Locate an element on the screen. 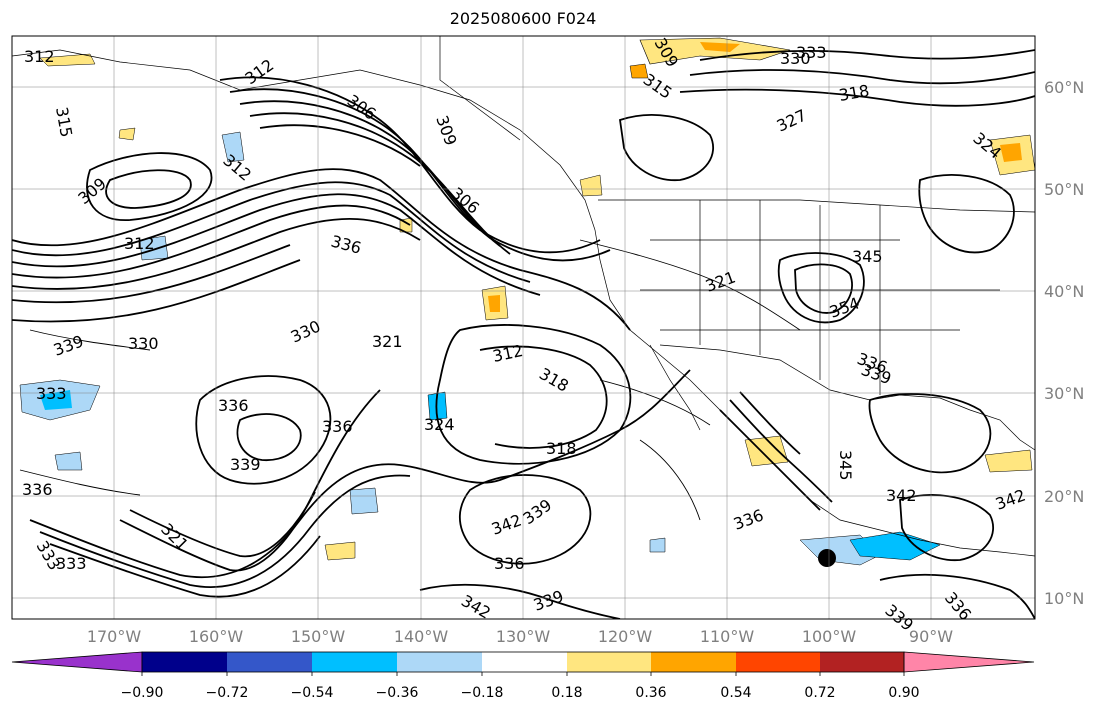  colorbar-tick-label: 0.90 is located at coordinates (903, 693).